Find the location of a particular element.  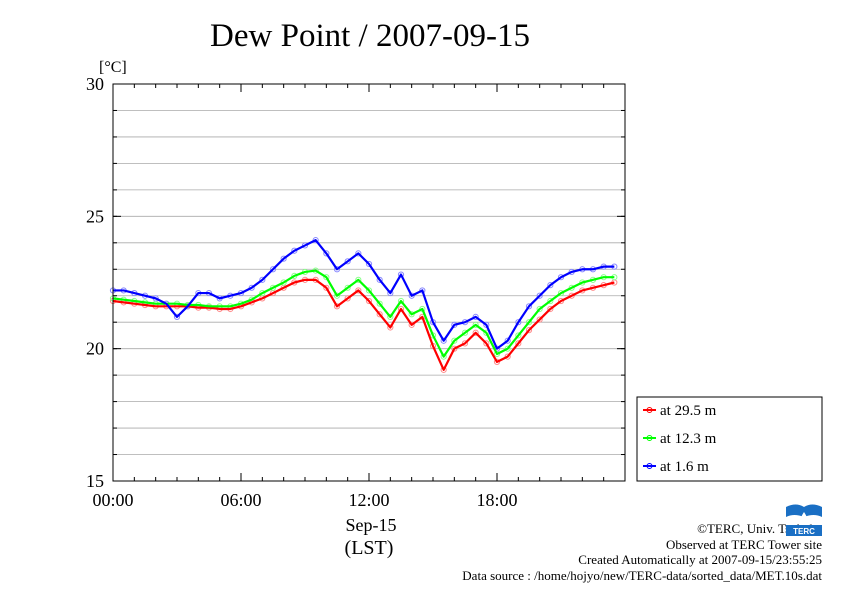

credit-observed: Observed at TERC Tower site is located at coordinates (743, 544).